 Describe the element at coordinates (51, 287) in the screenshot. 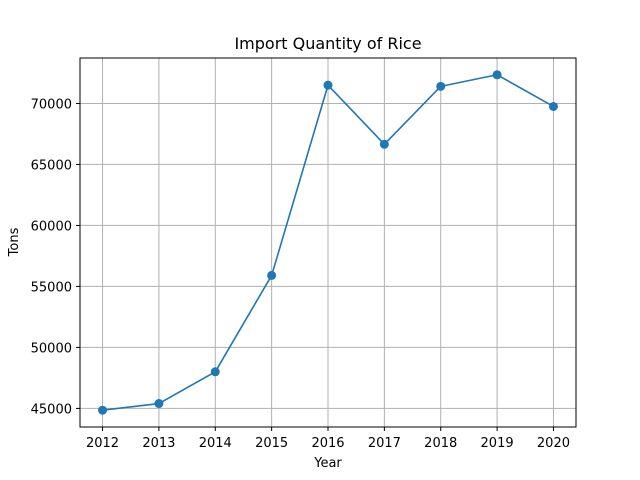

I see `y-tick-label: 55000` at that location.